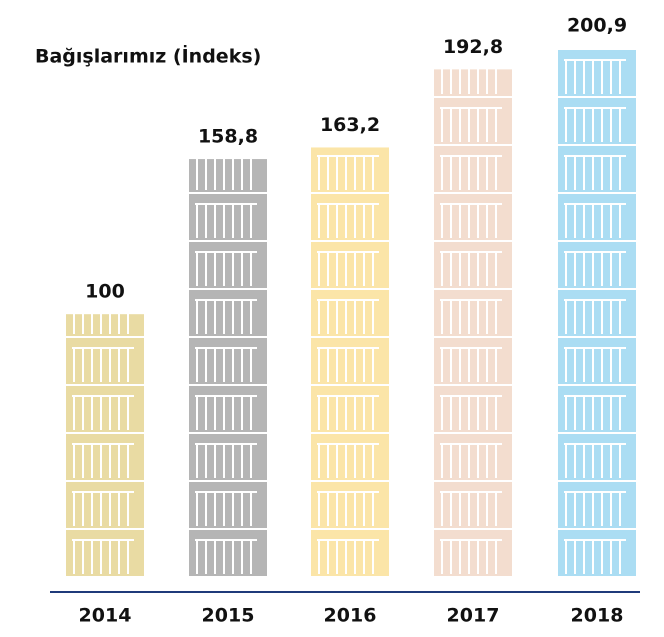  Describe the element at coordinates (473, 616) in the screenshot. I see `x-tick-label: 2017` at that location.